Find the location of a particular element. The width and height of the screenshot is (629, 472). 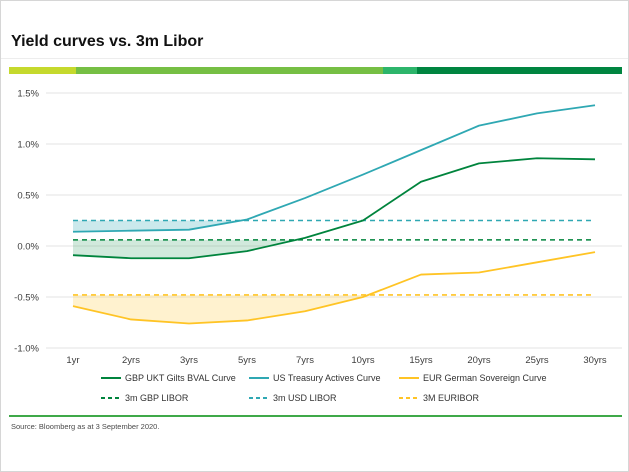

legend-label: US Treasury Actives Curve is located at coordinates (327, 378).